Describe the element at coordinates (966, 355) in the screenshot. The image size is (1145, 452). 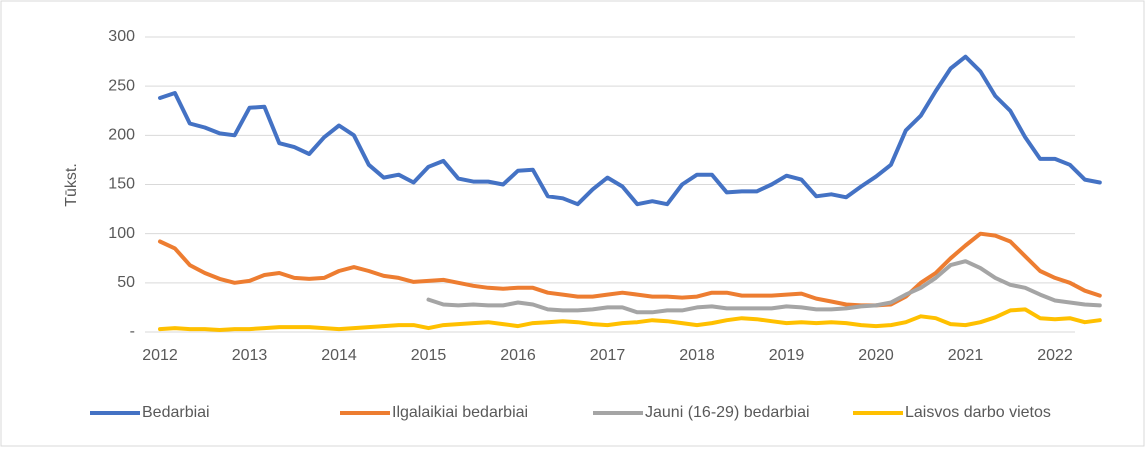
I see `x-tick-label: 2021` at that location.